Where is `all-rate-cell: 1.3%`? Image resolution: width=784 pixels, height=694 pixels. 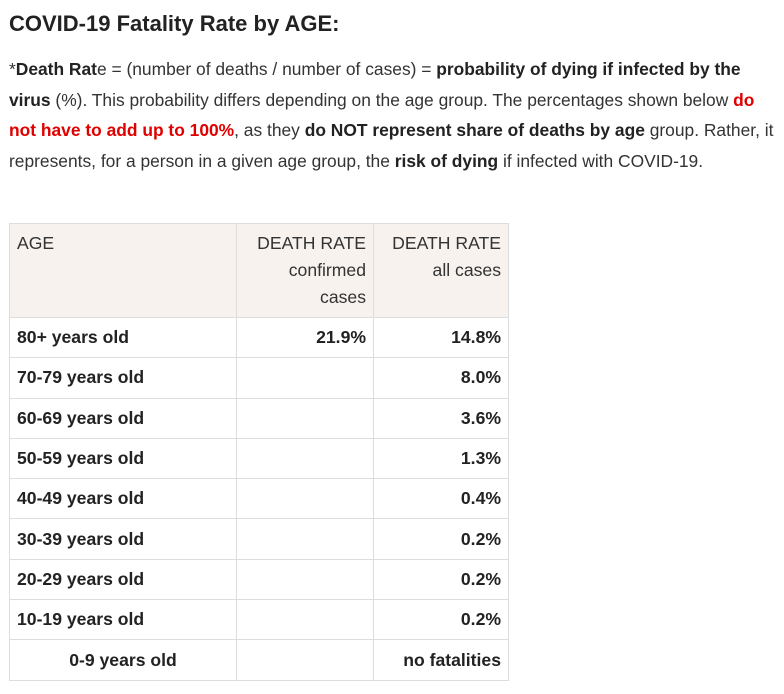 all-rate-cell: 1.3% is located at coordinates (441, 458).